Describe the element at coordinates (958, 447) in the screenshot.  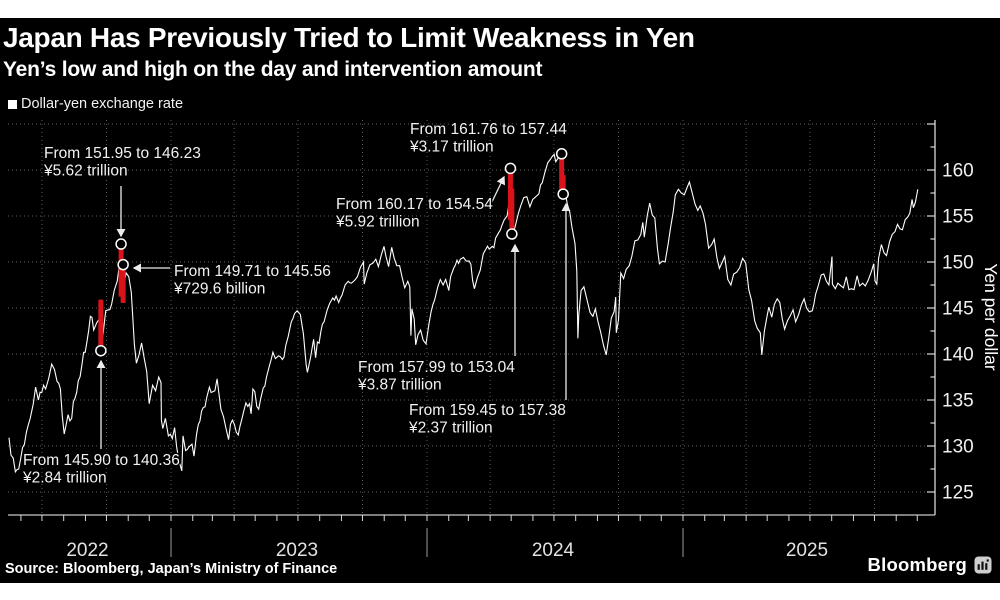
I see `y-tick-label: 130` at that location.